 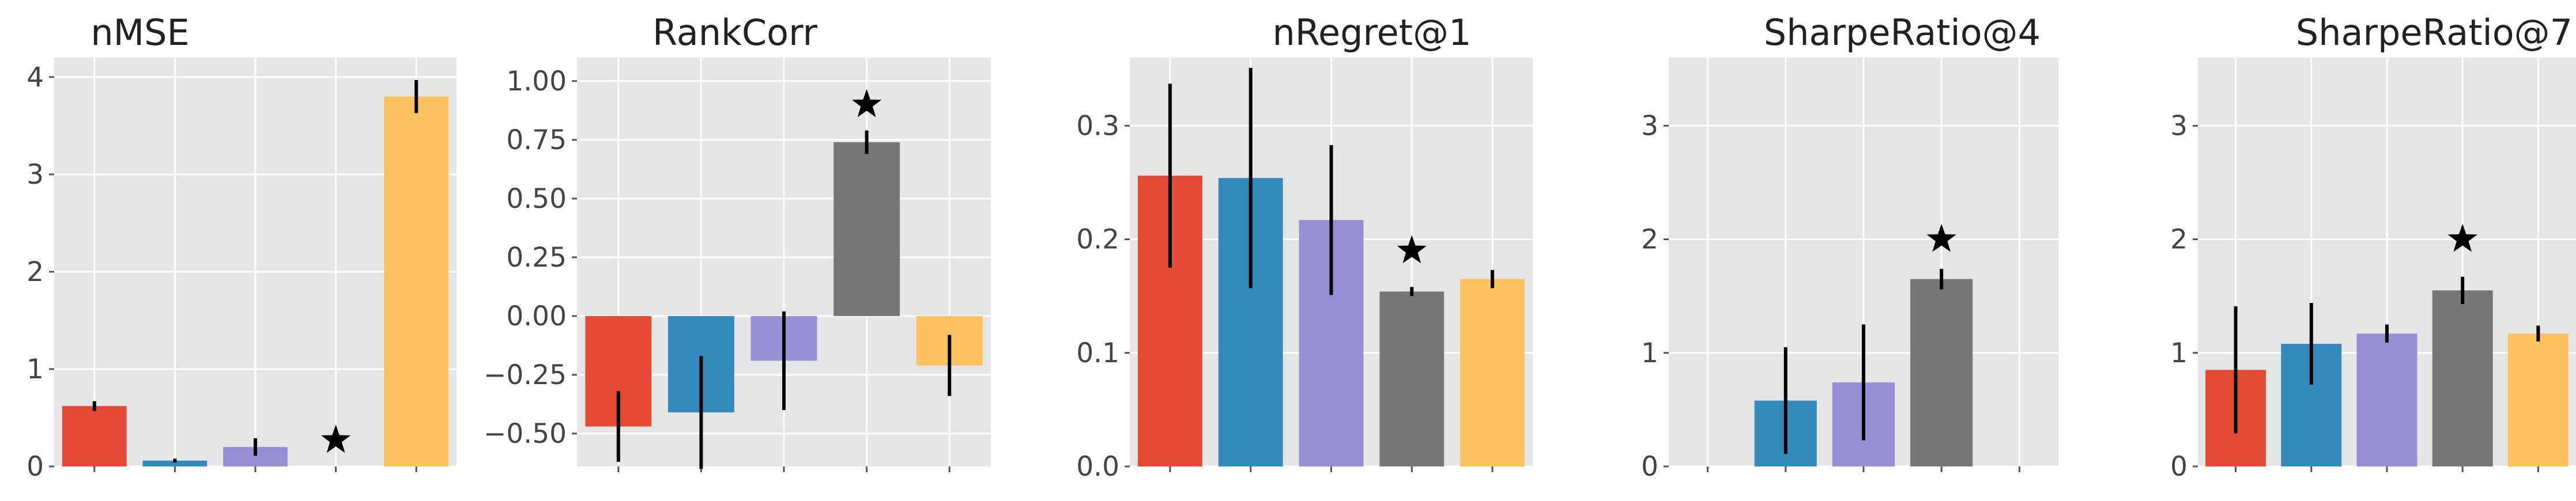 I want to click on panel-sharperatio-at-7: SharpeRatio@7 0 1 2 3, so click(x=2373, y=248).